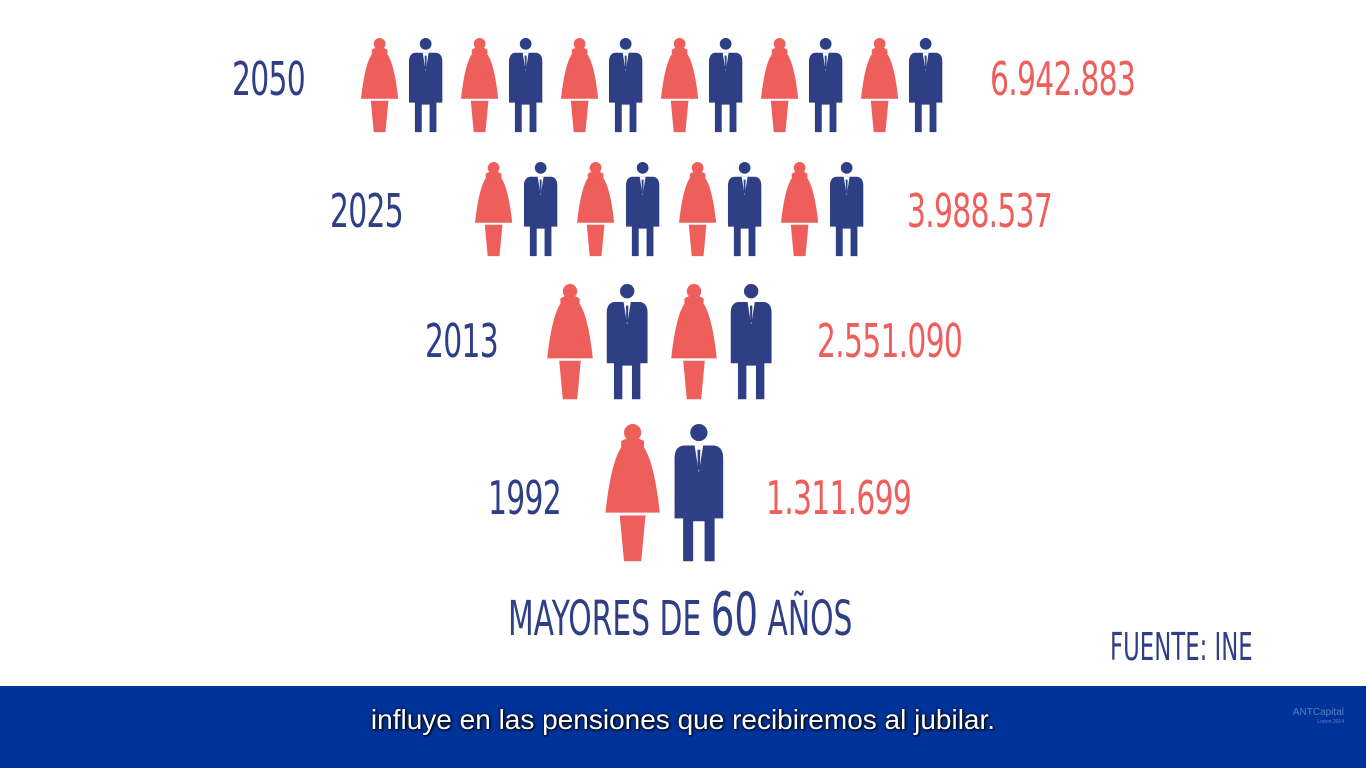 The width and height of the screenshot is (1366, 768). Describe the element at coordinates (269, 79) in the screenshot. I see `year-label: 2050` at that location.